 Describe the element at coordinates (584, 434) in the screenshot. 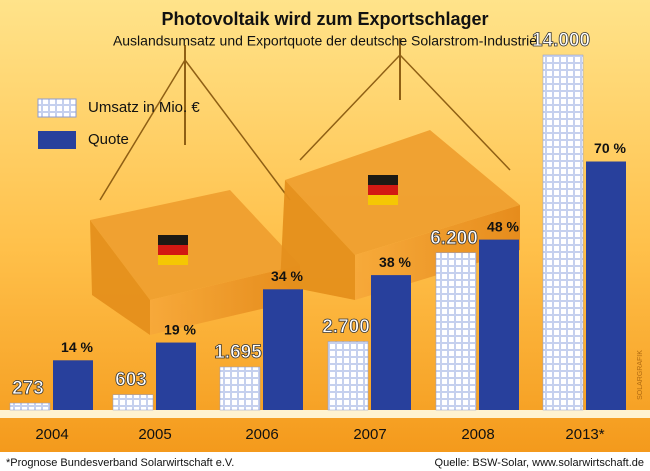

I see `x-tick-label: 2013*` at that location.